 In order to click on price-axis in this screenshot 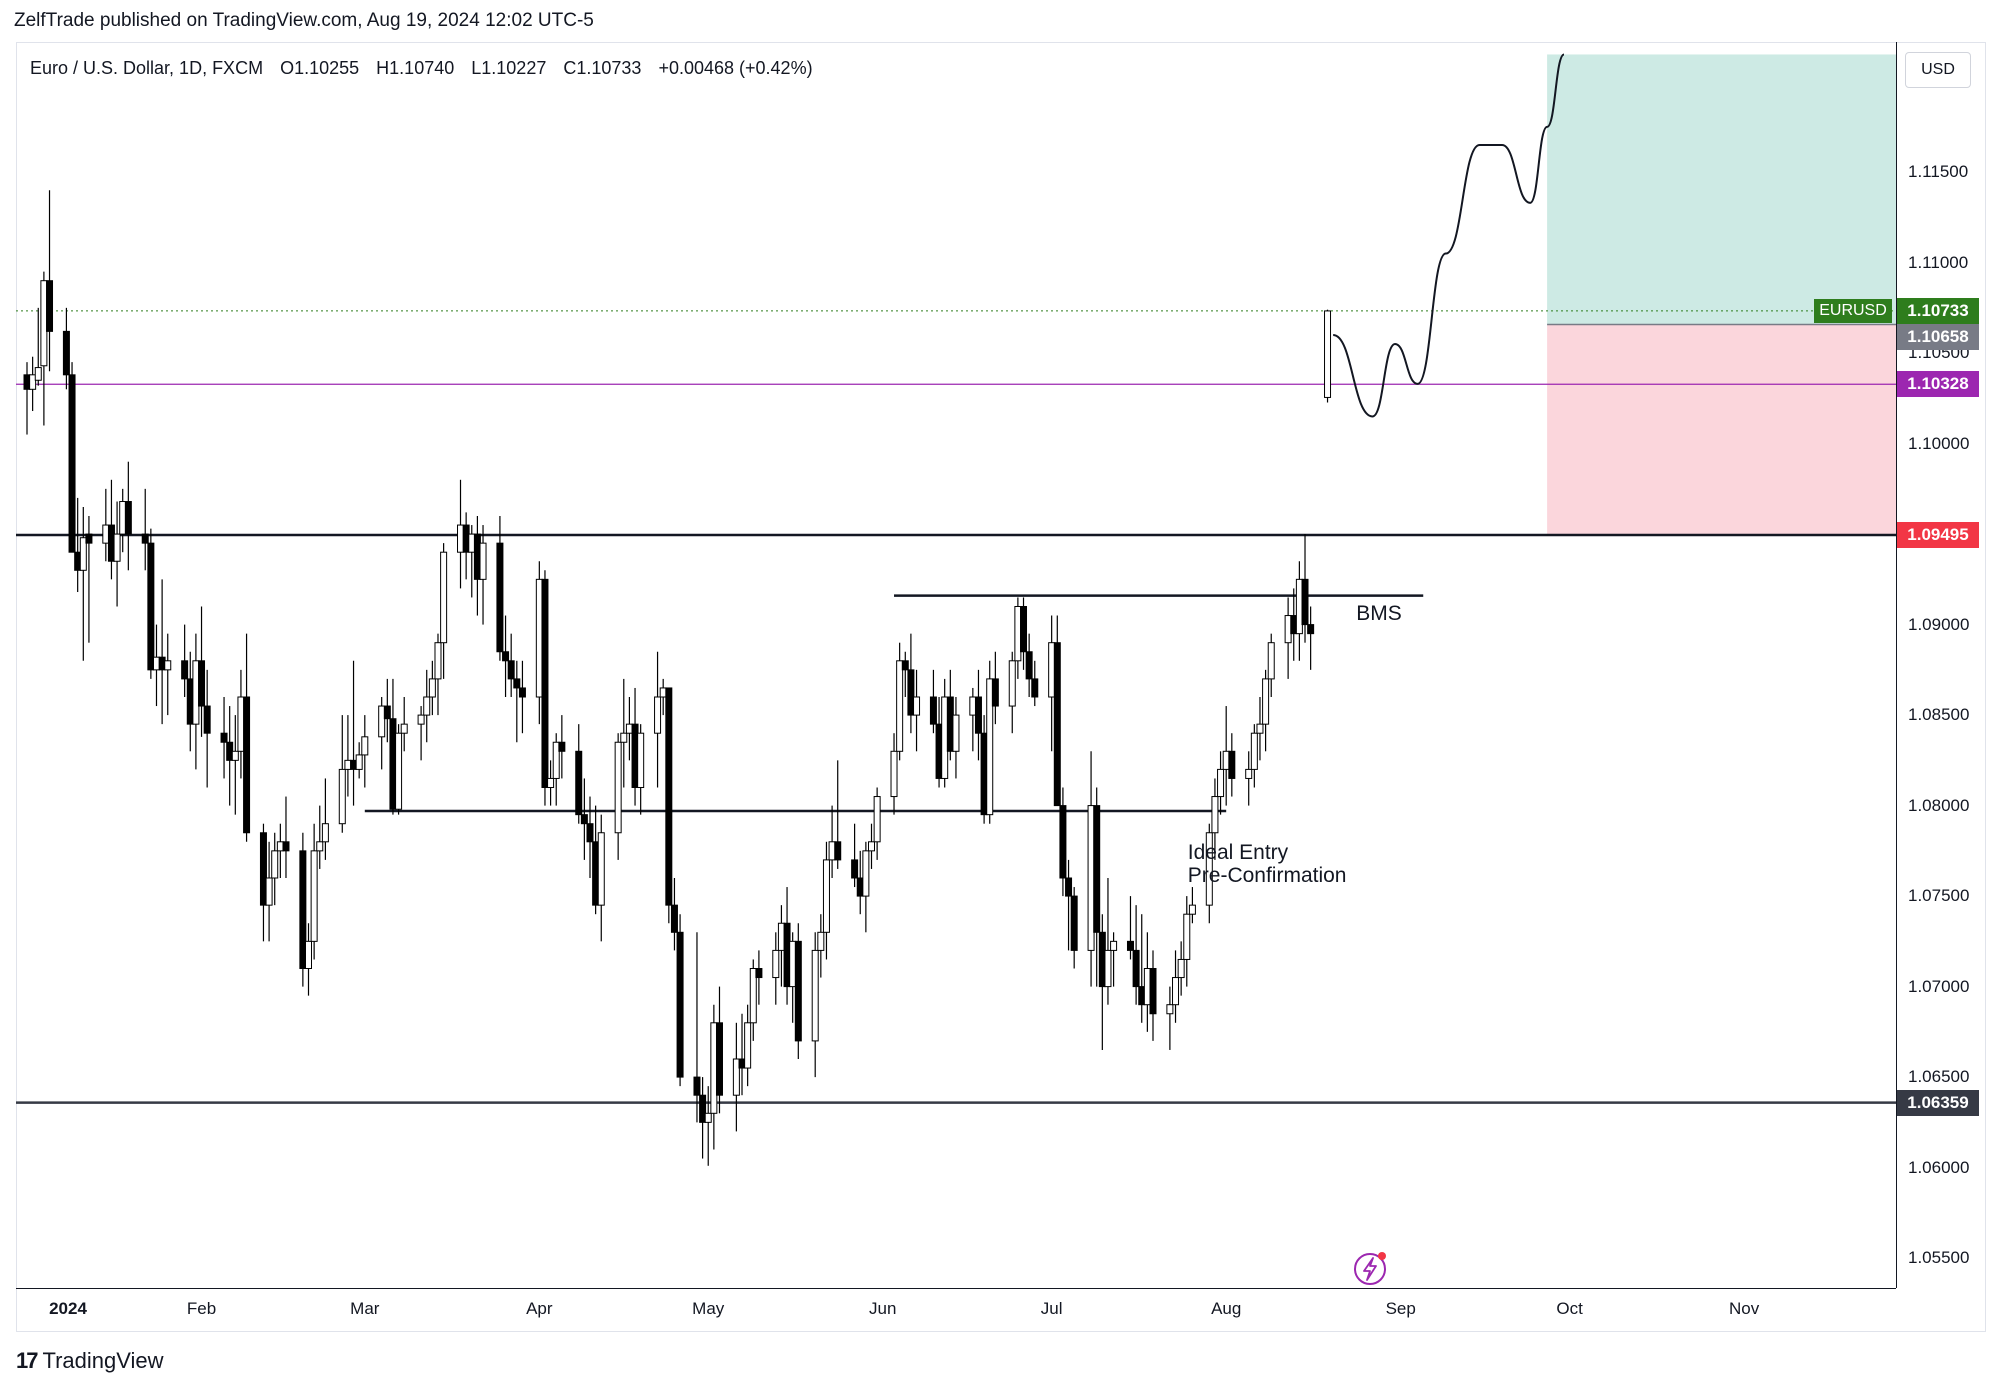, I will do `click(1941, 665)`.